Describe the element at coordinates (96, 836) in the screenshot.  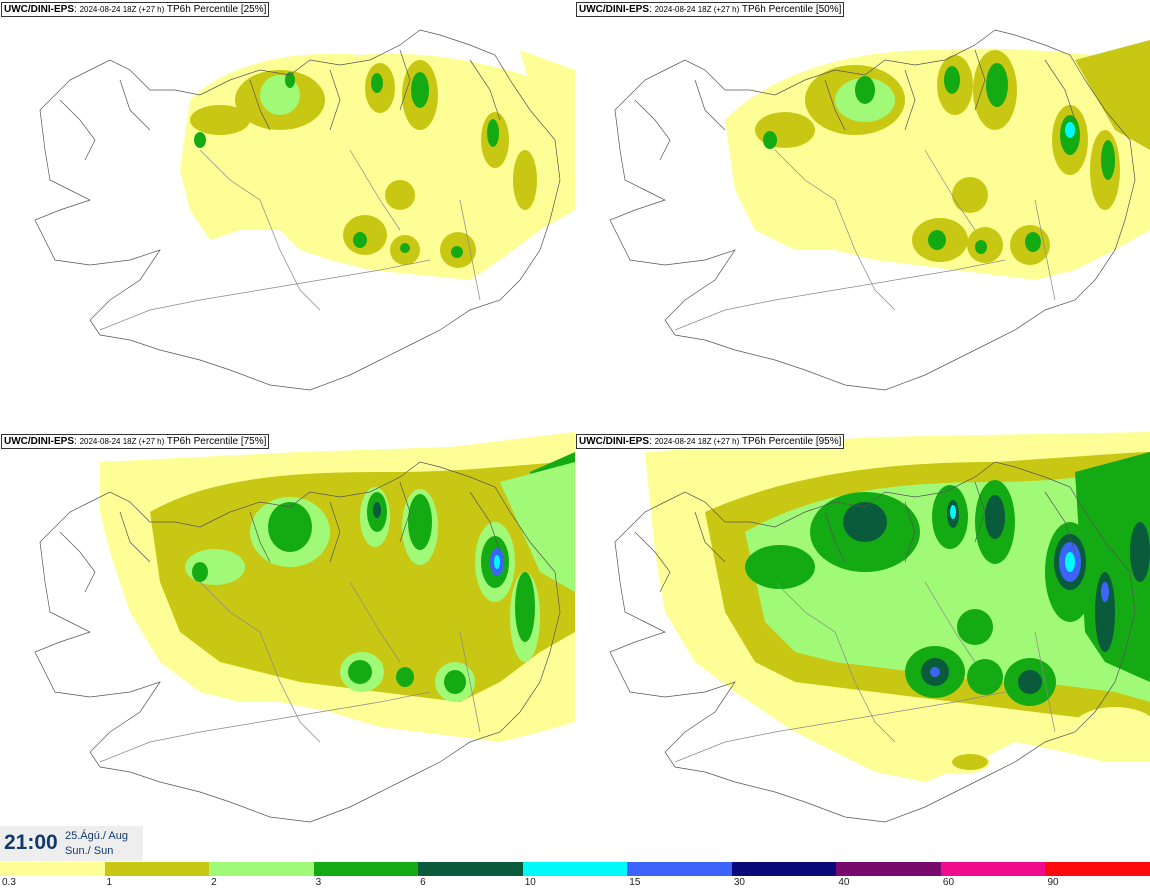
I see `valid-date: 25.Ágú./ Aug` at that location.